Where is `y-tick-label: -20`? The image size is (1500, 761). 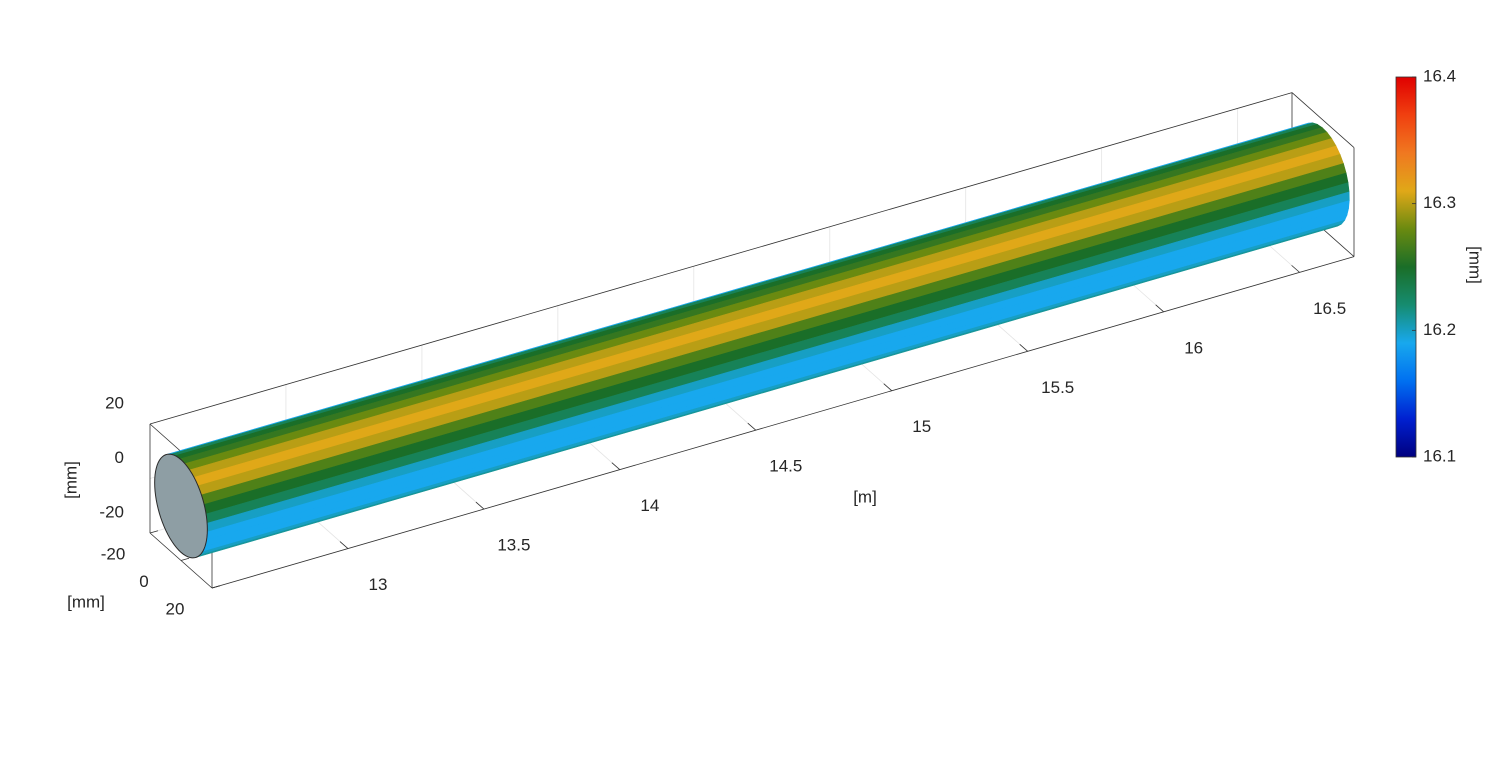
y-tick-label: -20 is located at coordinates (113, 553).